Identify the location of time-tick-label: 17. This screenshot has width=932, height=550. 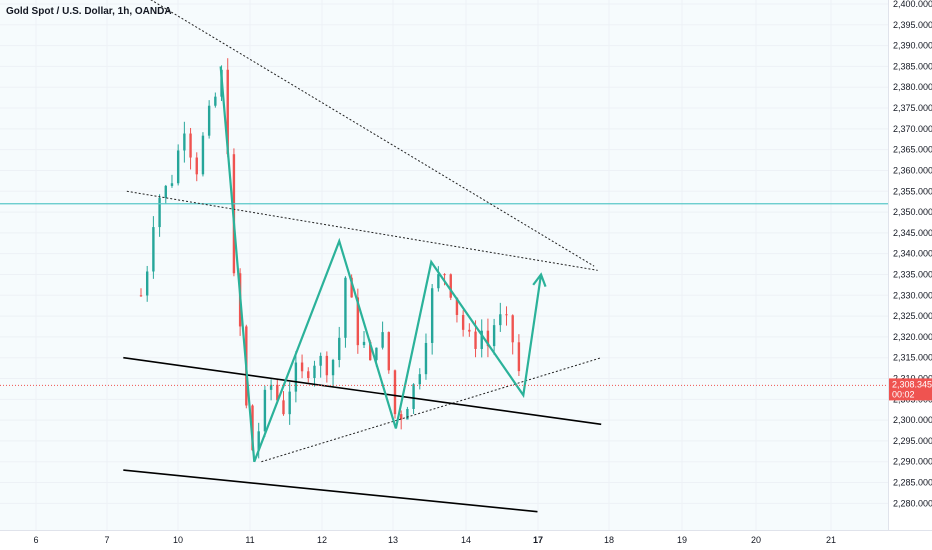
(538, 540).